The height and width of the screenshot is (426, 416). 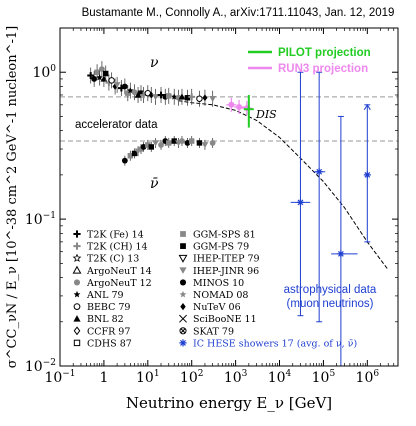 What do you see at coordinates (218, 283) in the screenshot?
I see `legend-label: MINOS 10` at bounding box center [218, 283].